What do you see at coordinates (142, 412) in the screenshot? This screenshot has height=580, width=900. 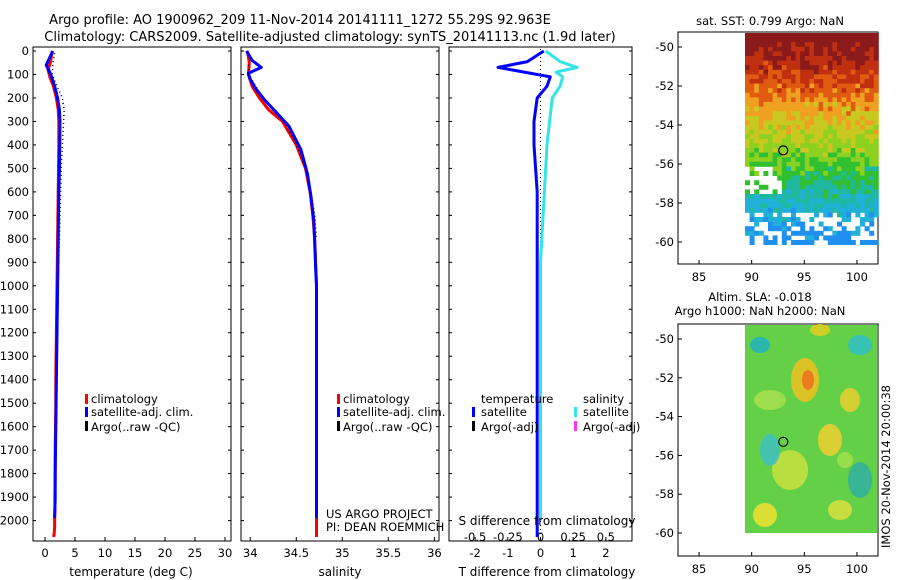 I see `legend-label-satellite-clim: satellite-adj. clim.` at bounding box center [142, 412].